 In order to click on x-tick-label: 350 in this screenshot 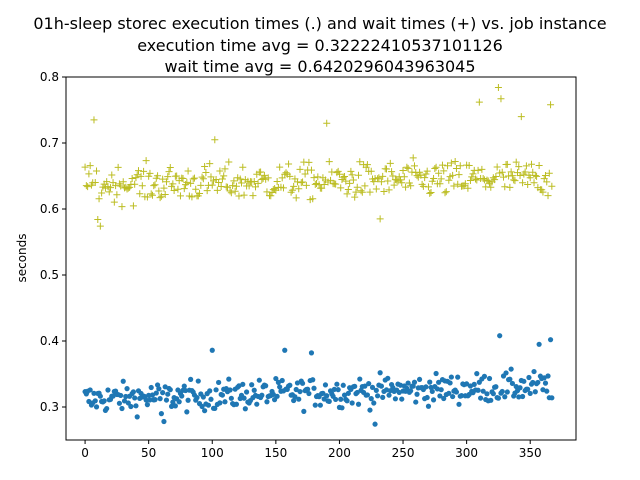, I will do `click(530, 453)`.